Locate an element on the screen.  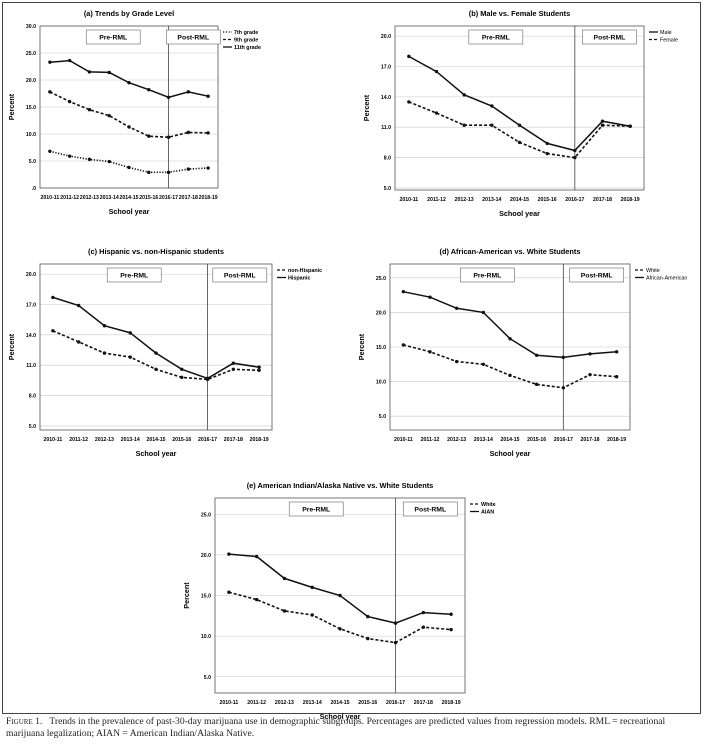
x-tick-label: 2015-16 is located at coordinates (148, 198).